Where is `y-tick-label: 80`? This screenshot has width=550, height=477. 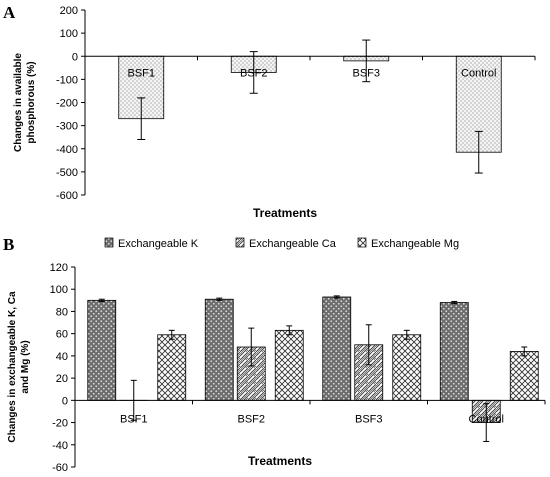
y-tick-label: 80 is located at coordinates (62, 312).